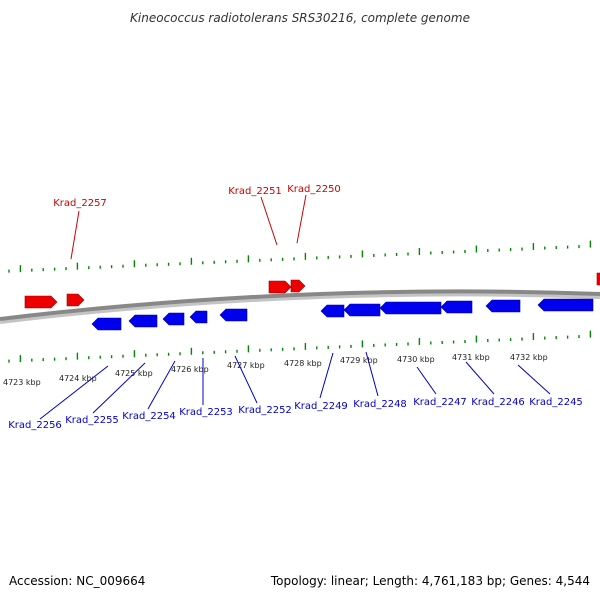 The image size is (600, 600). I want to click on gene-label: Krad_2245, so click(556, 402).